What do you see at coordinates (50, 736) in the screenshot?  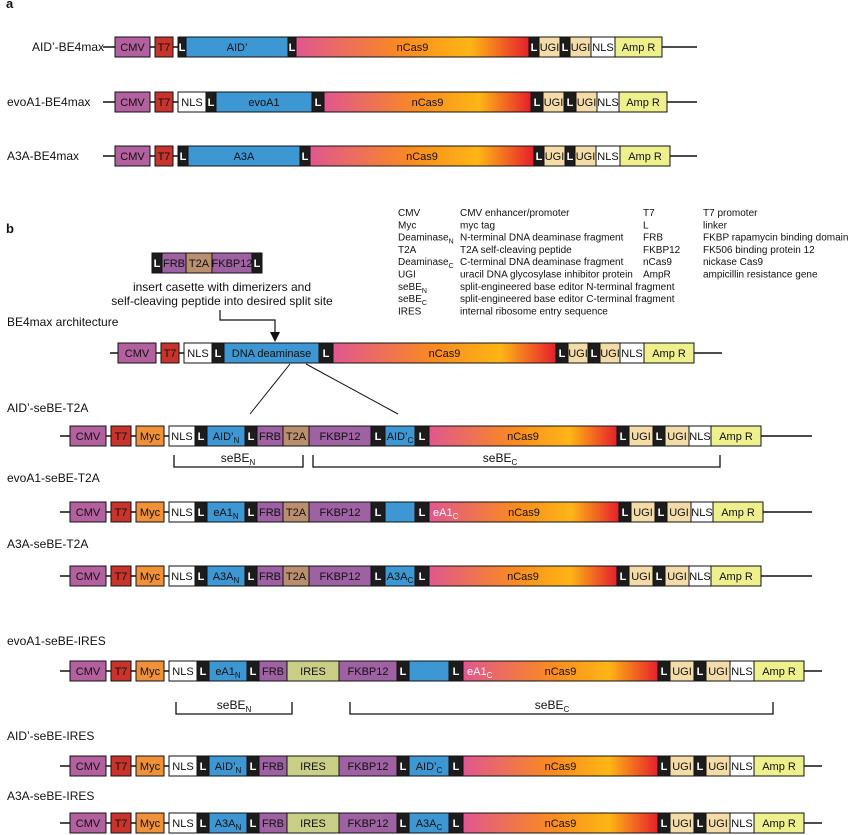 I see `construct-name: AID’-seBE-IRES` at bounding box center [50, 736].